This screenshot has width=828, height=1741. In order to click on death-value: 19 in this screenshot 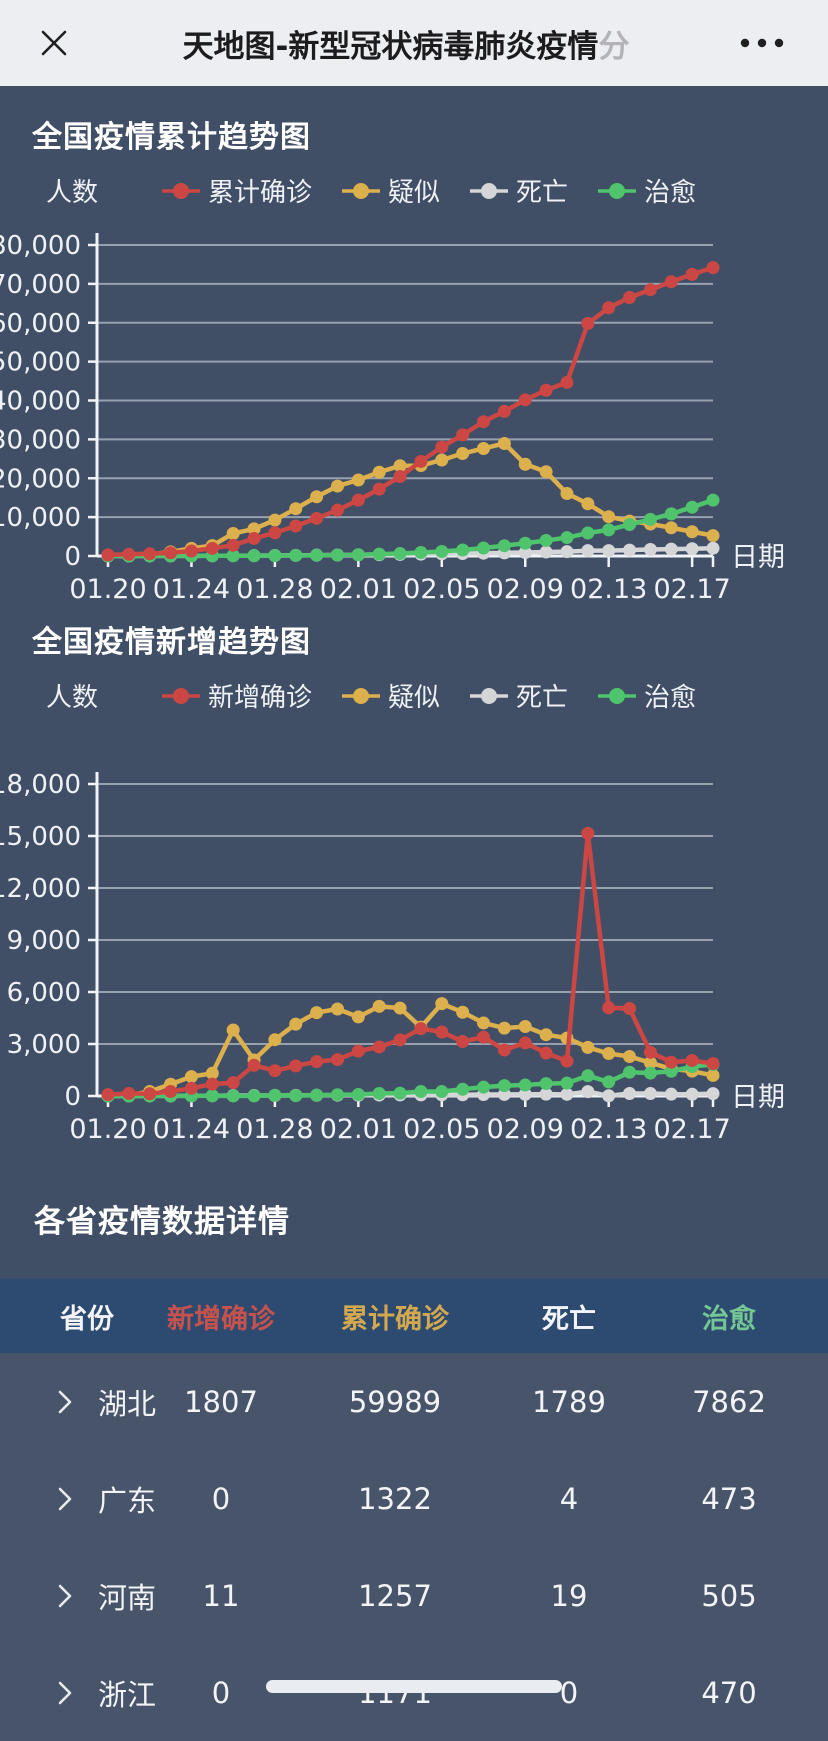, I will do `click(569, 1595)`.